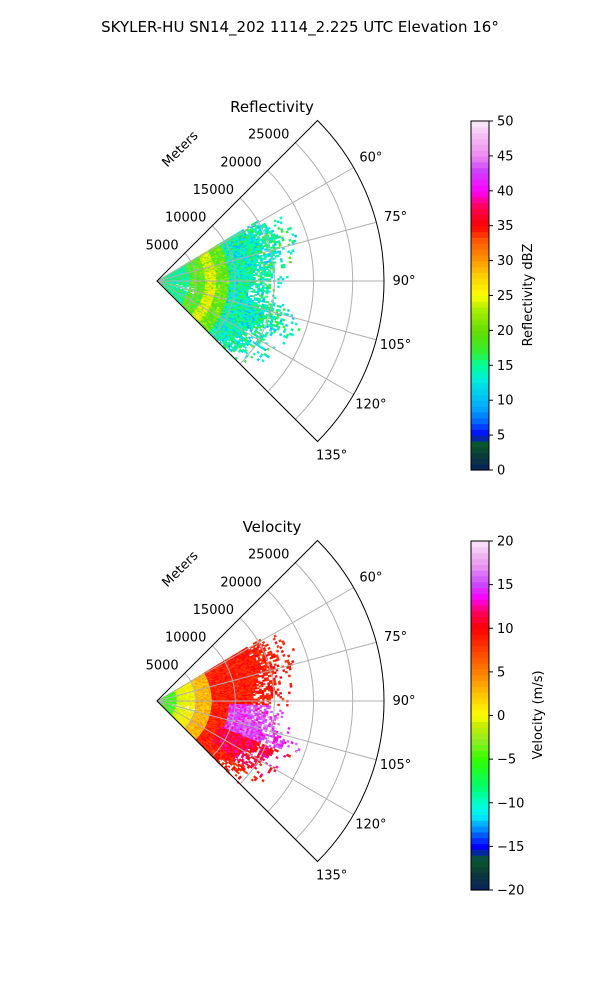 The image size is (600, 1000). Describe the element at coordinates (370, 405) in the screenshot. I see `reflectivity-azimuth-tick-label: 120°` at that location.